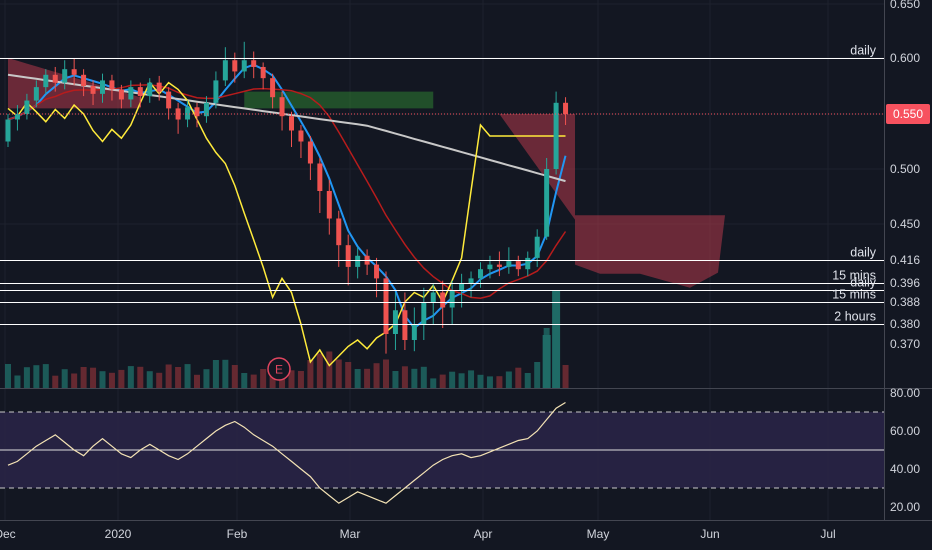  I want to click on rsi-axis-tick-label: 80.00, so click(905, 393).